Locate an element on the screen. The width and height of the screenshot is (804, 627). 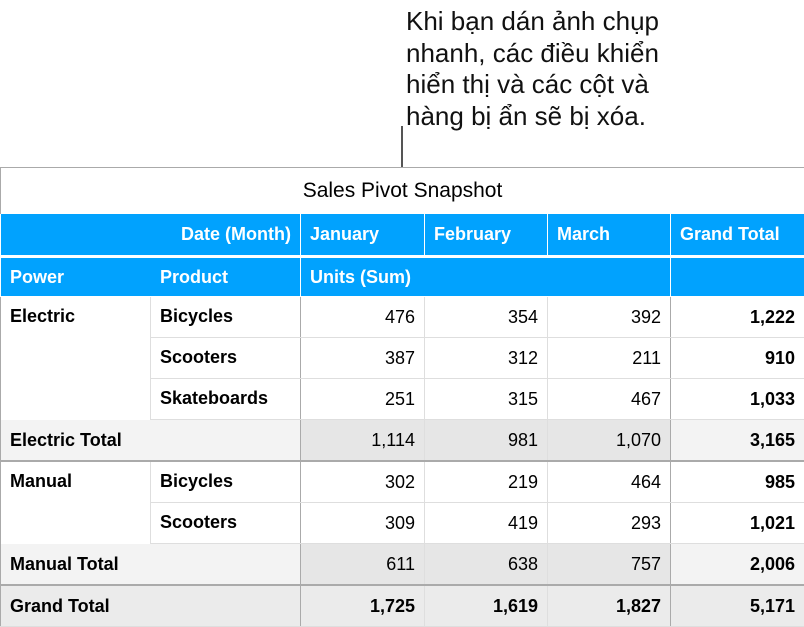
grand-total-empty is located at coordinates (226, 606).